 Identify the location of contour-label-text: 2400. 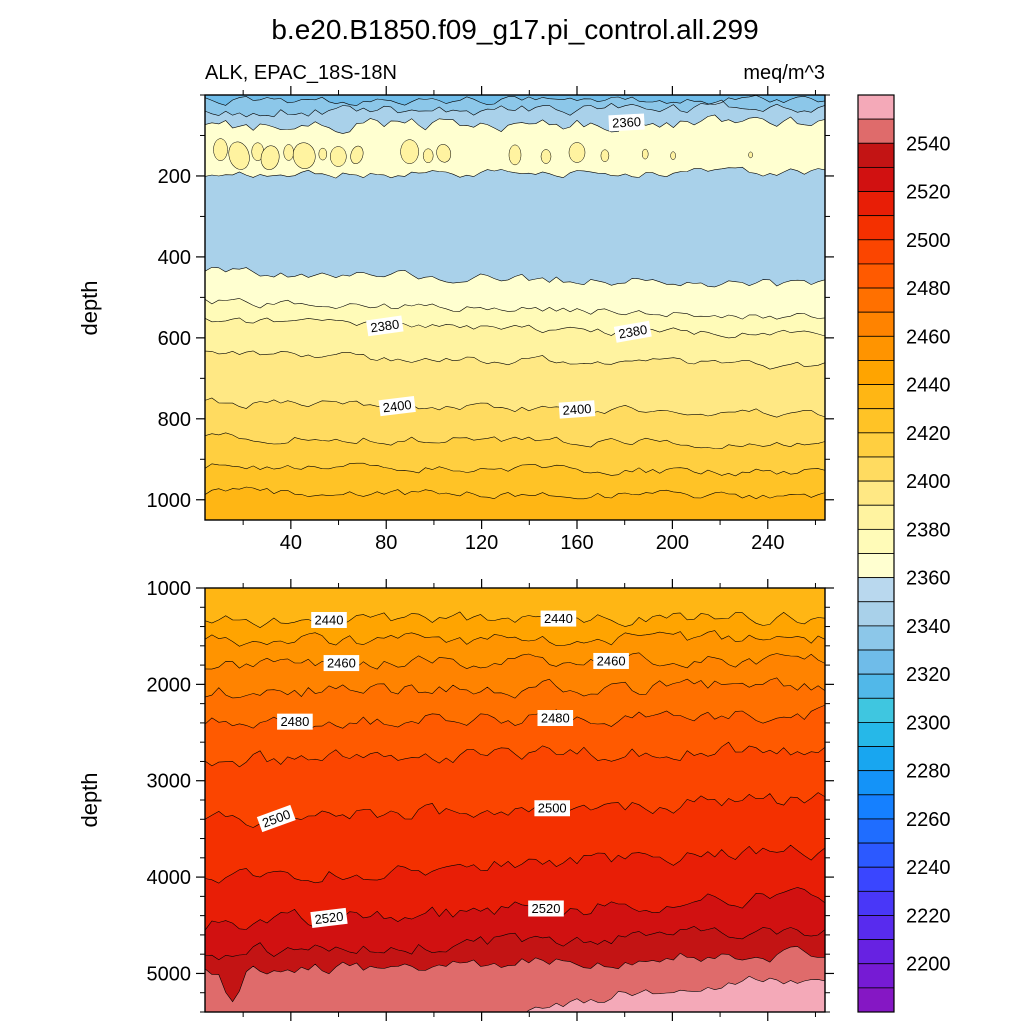
(577, 409).